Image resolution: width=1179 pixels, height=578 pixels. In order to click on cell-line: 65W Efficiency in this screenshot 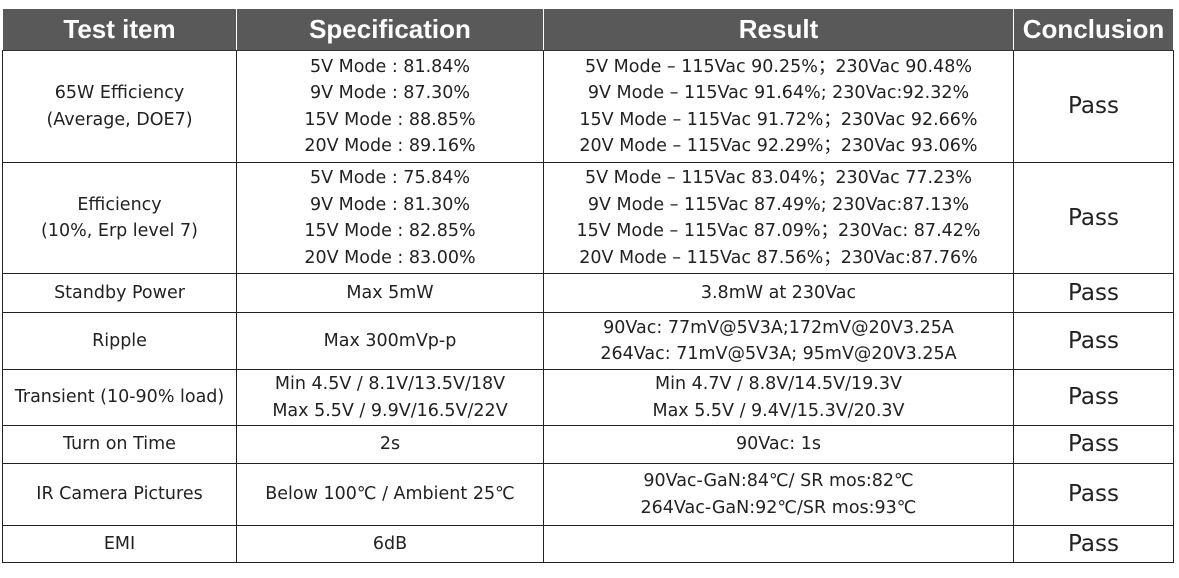, I will do `click(119, 93)`.